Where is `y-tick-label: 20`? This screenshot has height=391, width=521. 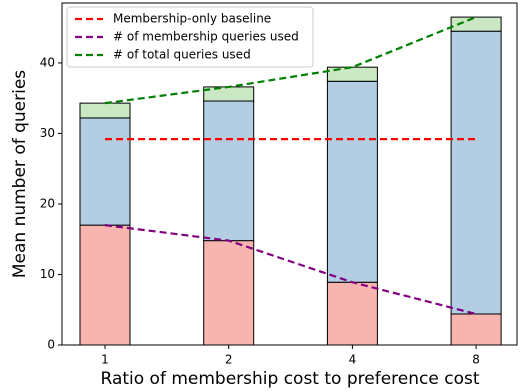
y-tick-label: 20 is located at coordinates (47, 203).